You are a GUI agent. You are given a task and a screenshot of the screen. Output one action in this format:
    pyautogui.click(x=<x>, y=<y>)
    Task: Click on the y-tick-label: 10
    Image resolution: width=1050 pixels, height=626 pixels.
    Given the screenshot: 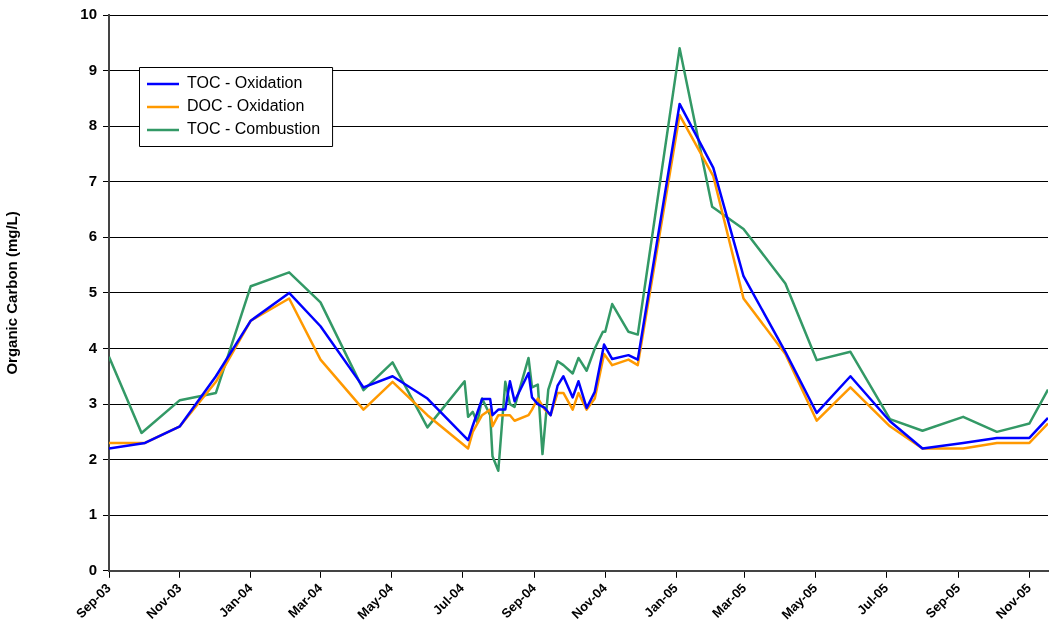 What is the action you would take?
    pyautogui.click(x=88, y=14)
    